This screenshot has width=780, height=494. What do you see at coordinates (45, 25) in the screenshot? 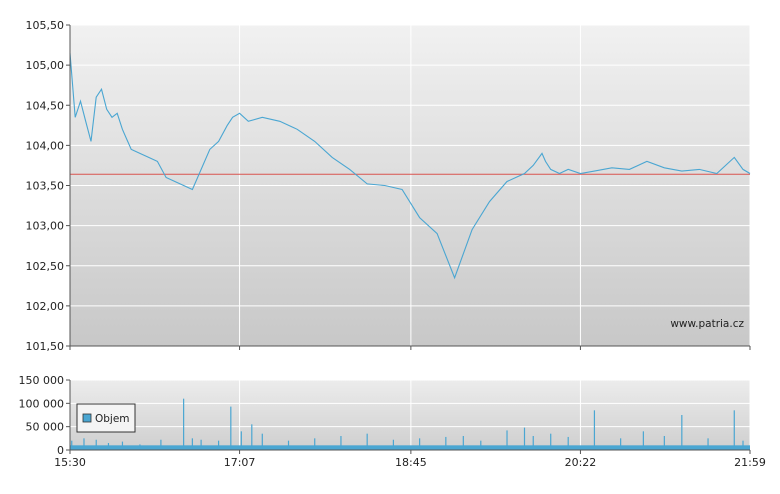
I see `price-y-tick-label: 105,50` at bounding box center [45, 25].